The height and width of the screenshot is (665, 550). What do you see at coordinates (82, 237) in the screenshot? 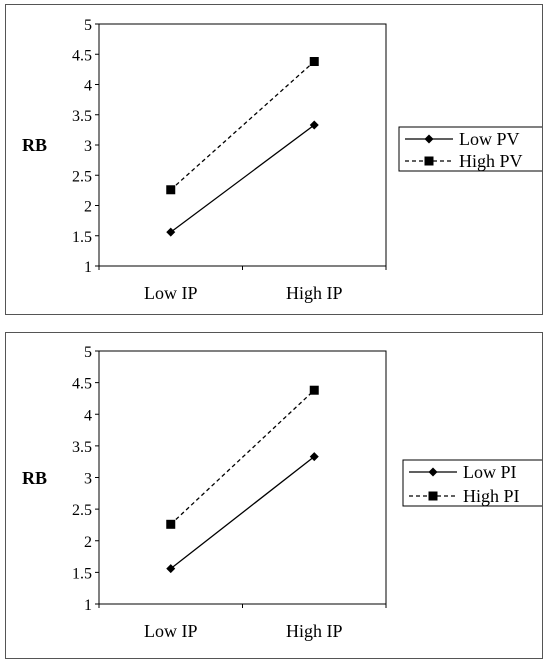
I see `y-tick-label-1-1: 1.5` at bounding box center [82, 237].